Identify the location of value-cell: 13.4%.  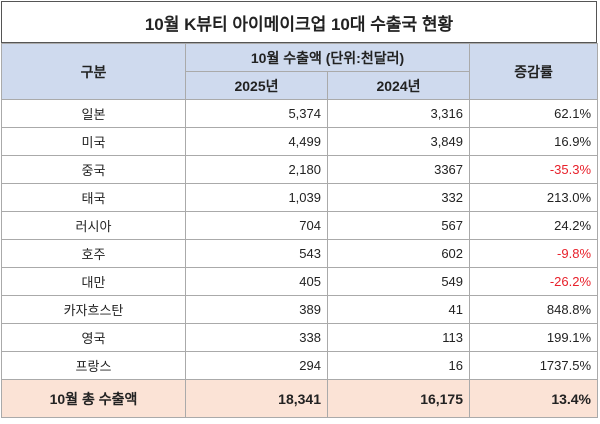
(534, 398).